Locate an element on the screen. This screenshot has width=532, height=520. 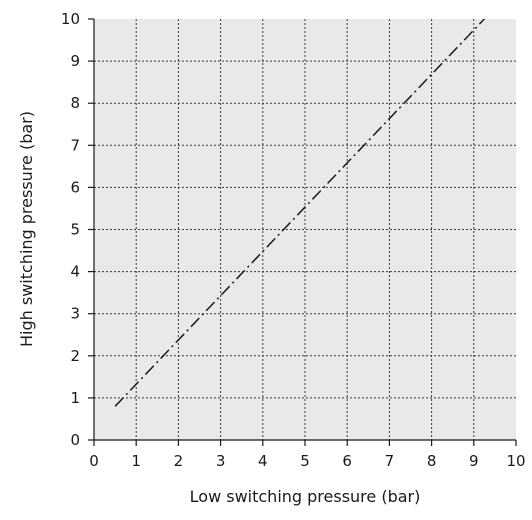
y-tick-label: 0 is located at coordinates (75, 440).